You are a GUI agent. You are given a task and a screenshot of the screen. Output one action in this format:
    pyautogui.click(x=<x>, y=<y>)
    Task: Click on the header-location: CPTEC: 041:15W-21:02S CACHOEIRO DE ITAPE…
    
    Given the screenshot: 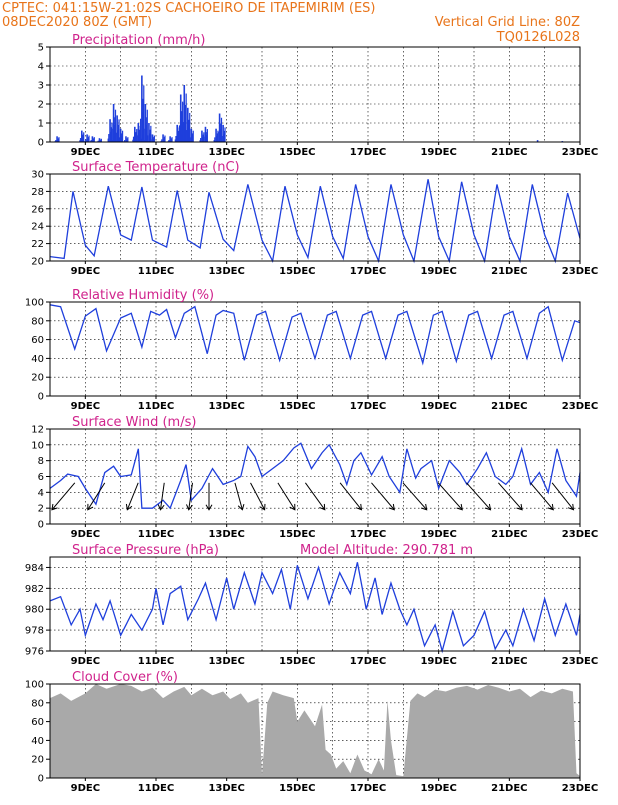 What is the action you would take?
    pyautogui.click(x=188, y=8)
    